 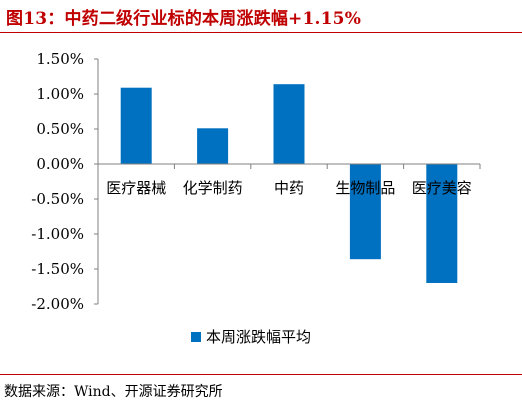 What do you see at coordinates (60, 164) in the screenshot?
I see `y-tick-label: 0.00%` at bounding box center [60, 164].